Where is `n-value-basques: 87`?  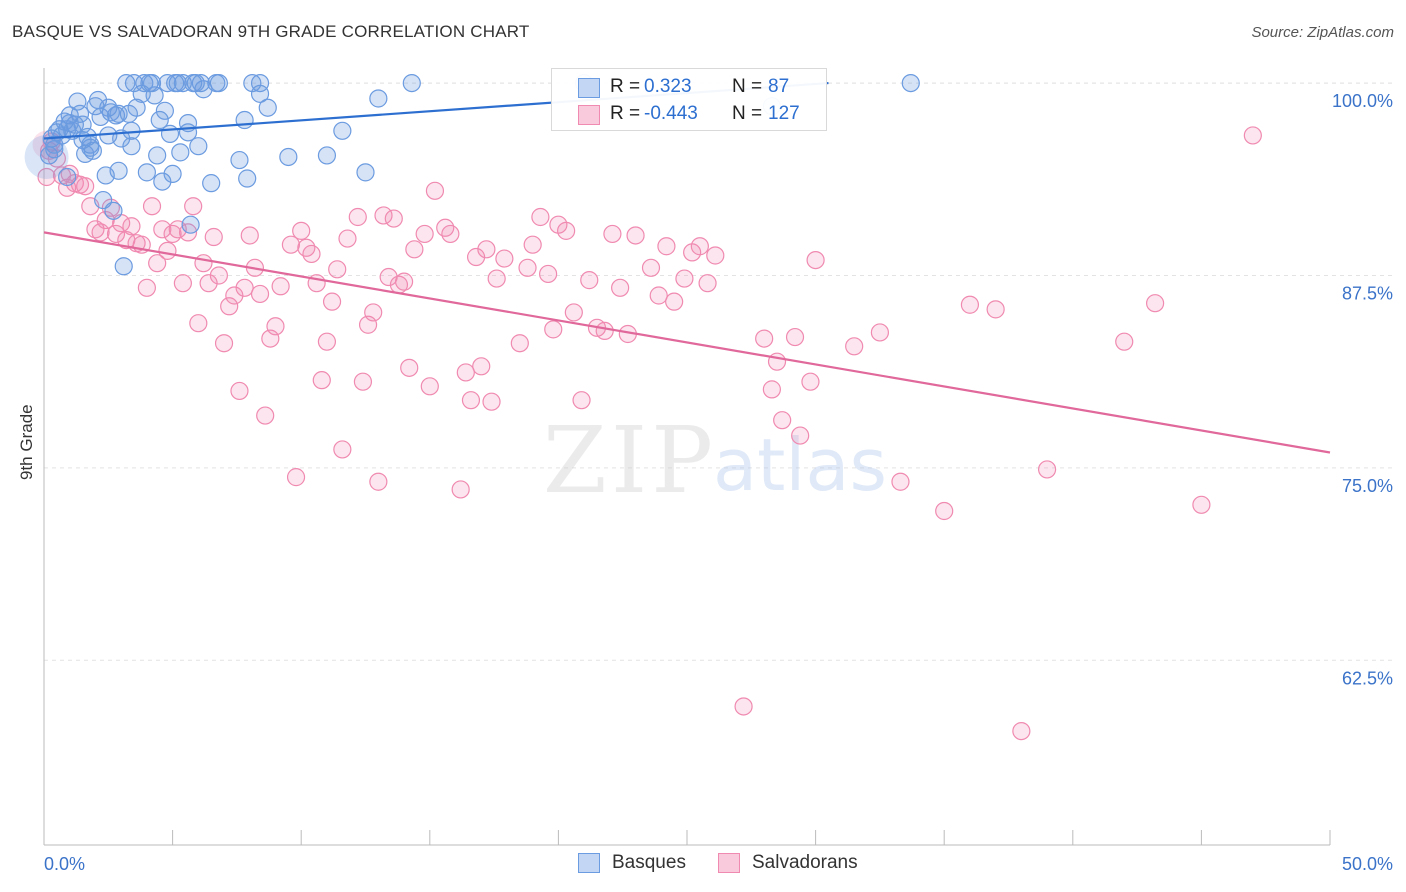 n-value-basques: 87 is located at coordinates (779, 86).